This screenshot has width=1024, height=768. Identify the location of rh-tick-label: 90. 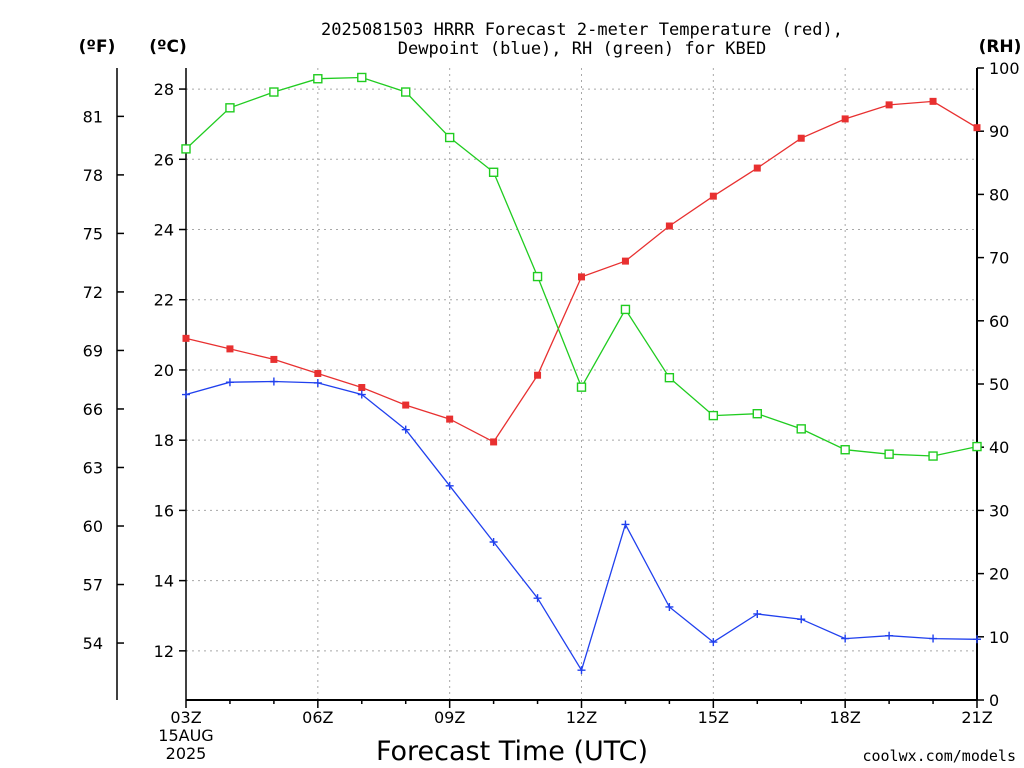
(999, 131).